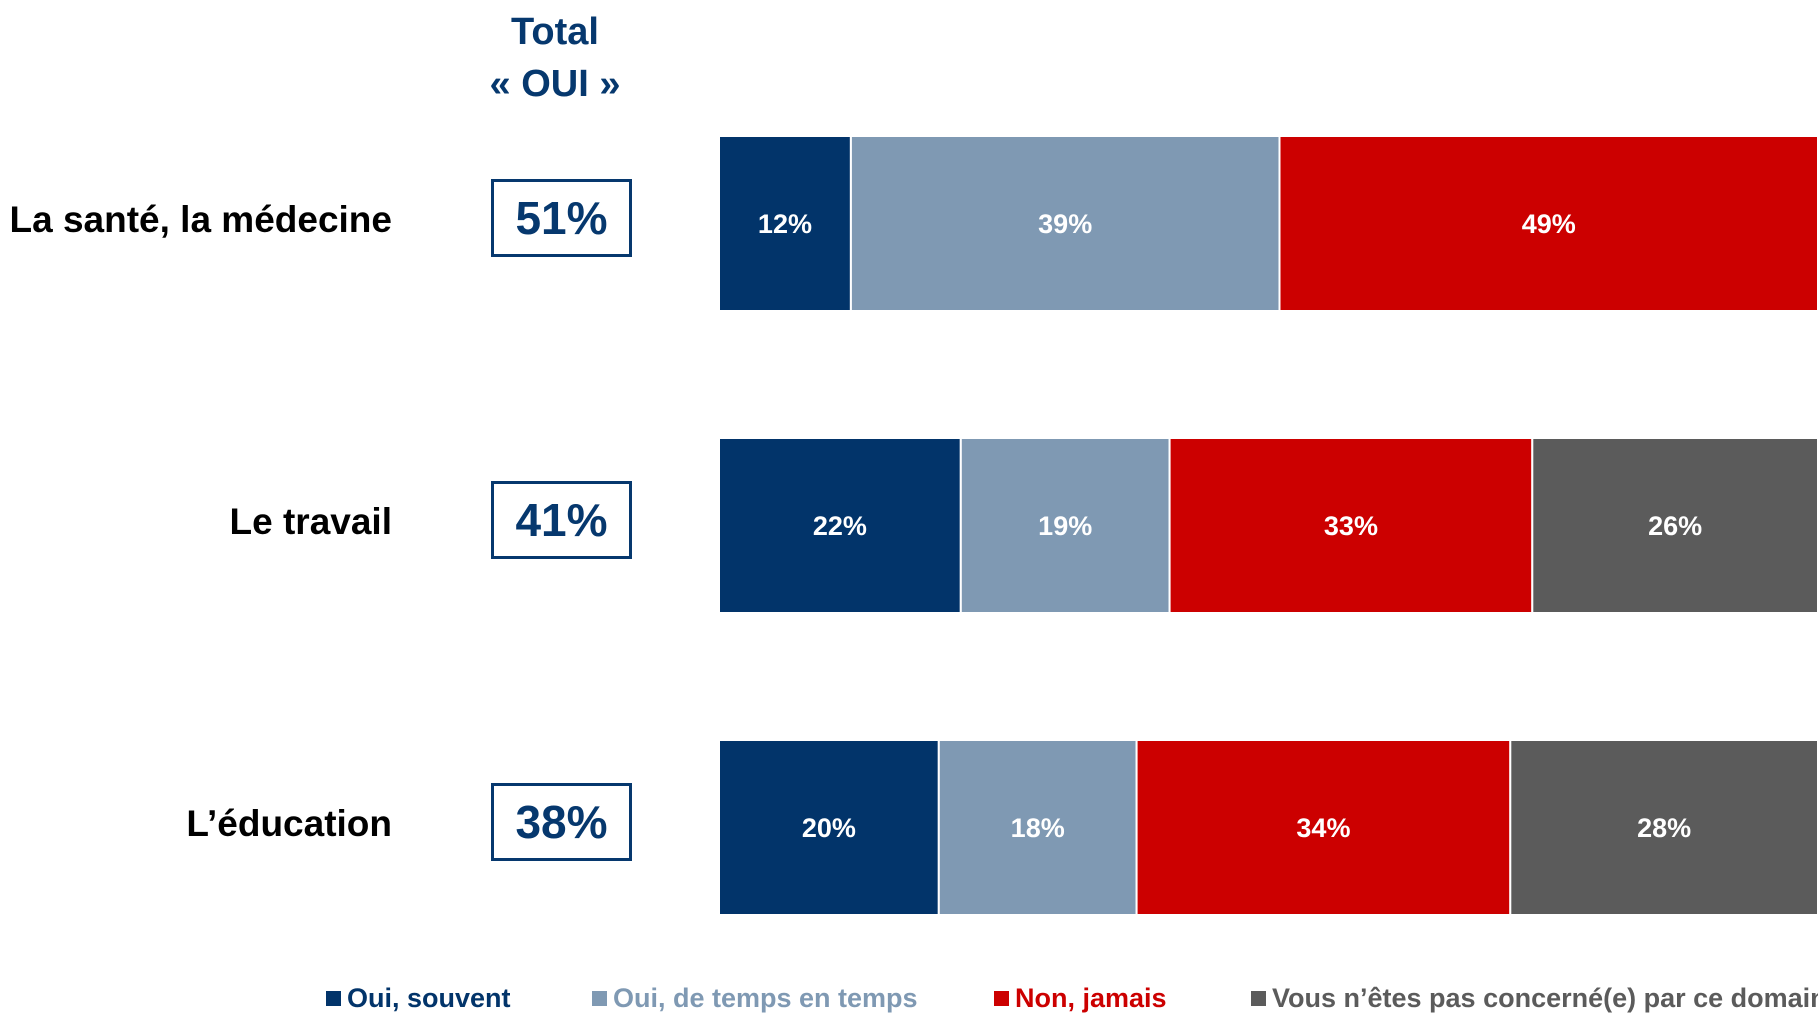  I want to click on legend-label: Oui, de temps en temps, so click(765, 998).